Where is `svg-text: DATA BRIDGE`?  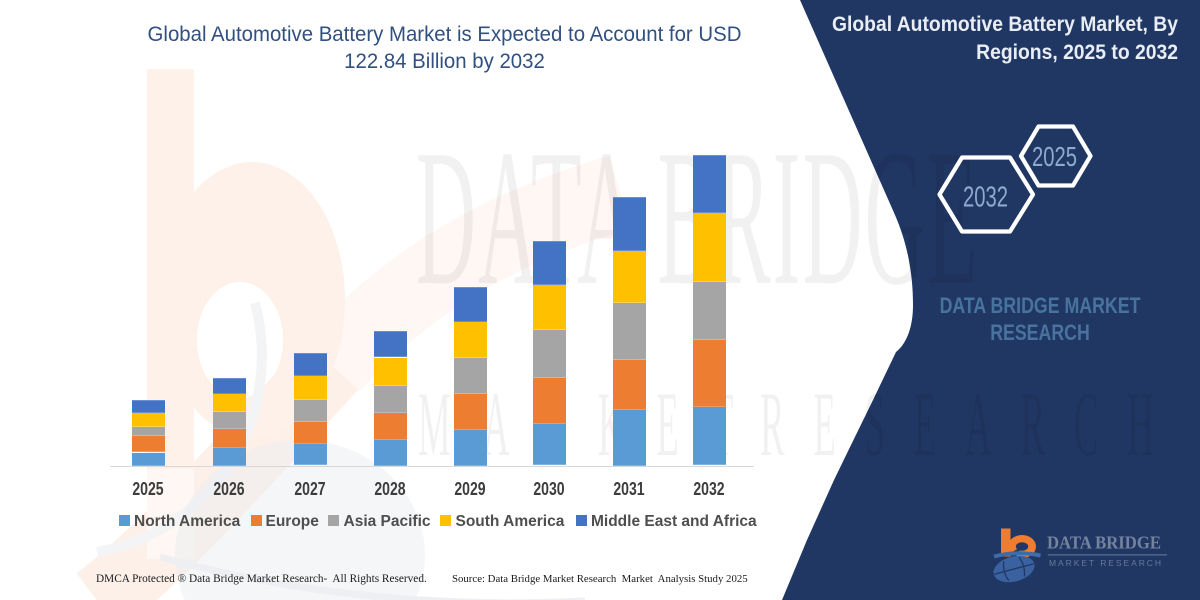
svg-text: DATA BRIDGE is located at coordinates (1104, 543).